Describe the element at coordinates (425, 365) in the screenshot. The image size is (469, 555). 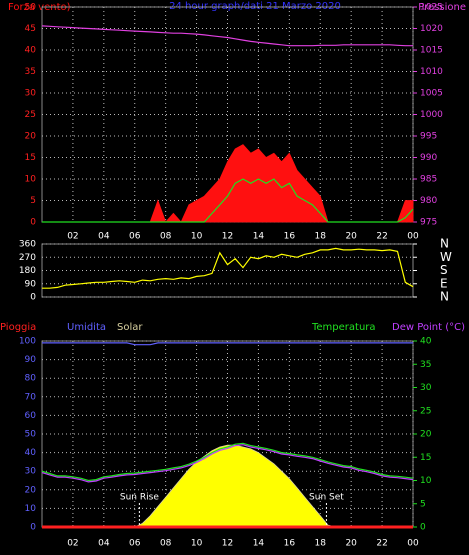
I see `y2-tick-label: 35` at that location.